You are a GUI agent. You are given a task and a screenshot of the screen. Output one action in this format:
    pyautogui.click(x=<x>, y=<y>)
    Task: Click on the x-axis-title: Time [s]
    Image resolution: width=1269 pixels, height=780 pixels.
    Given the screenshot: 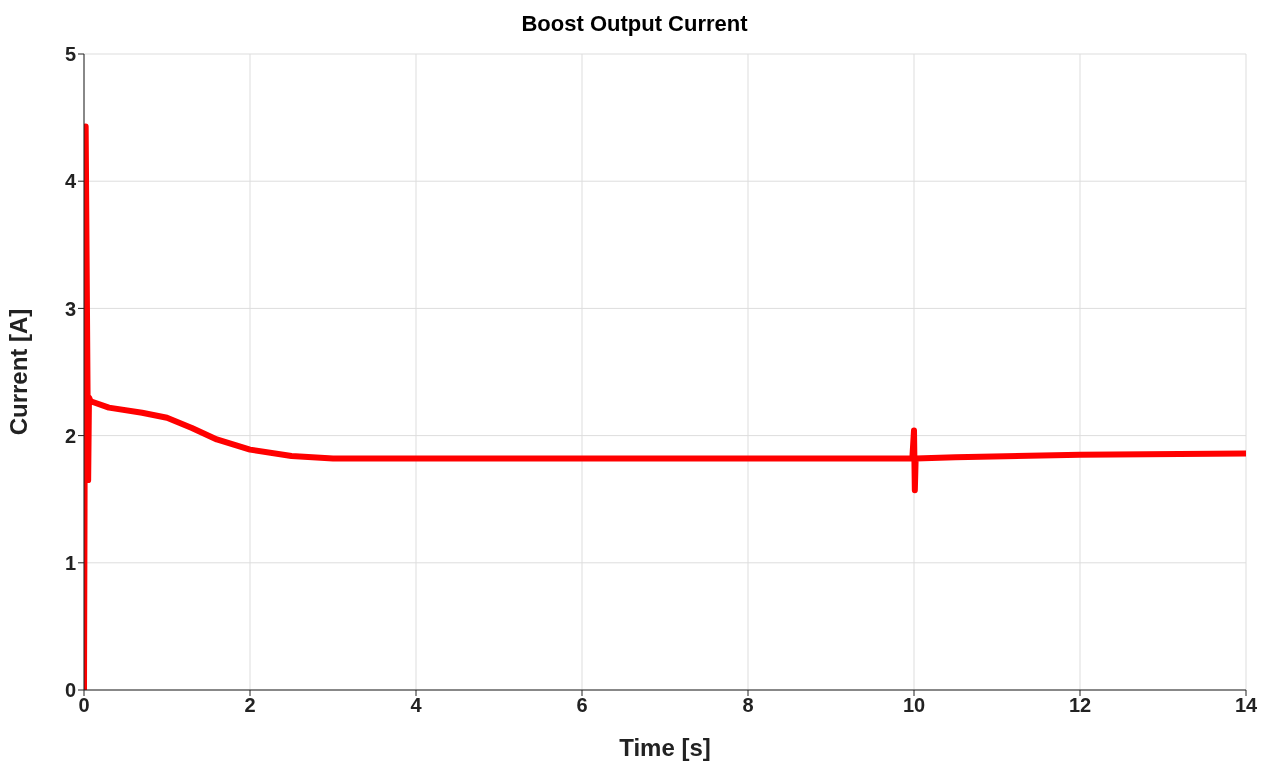 What is the action you would take?
    pyautogui.click(x=665, y=747)
    